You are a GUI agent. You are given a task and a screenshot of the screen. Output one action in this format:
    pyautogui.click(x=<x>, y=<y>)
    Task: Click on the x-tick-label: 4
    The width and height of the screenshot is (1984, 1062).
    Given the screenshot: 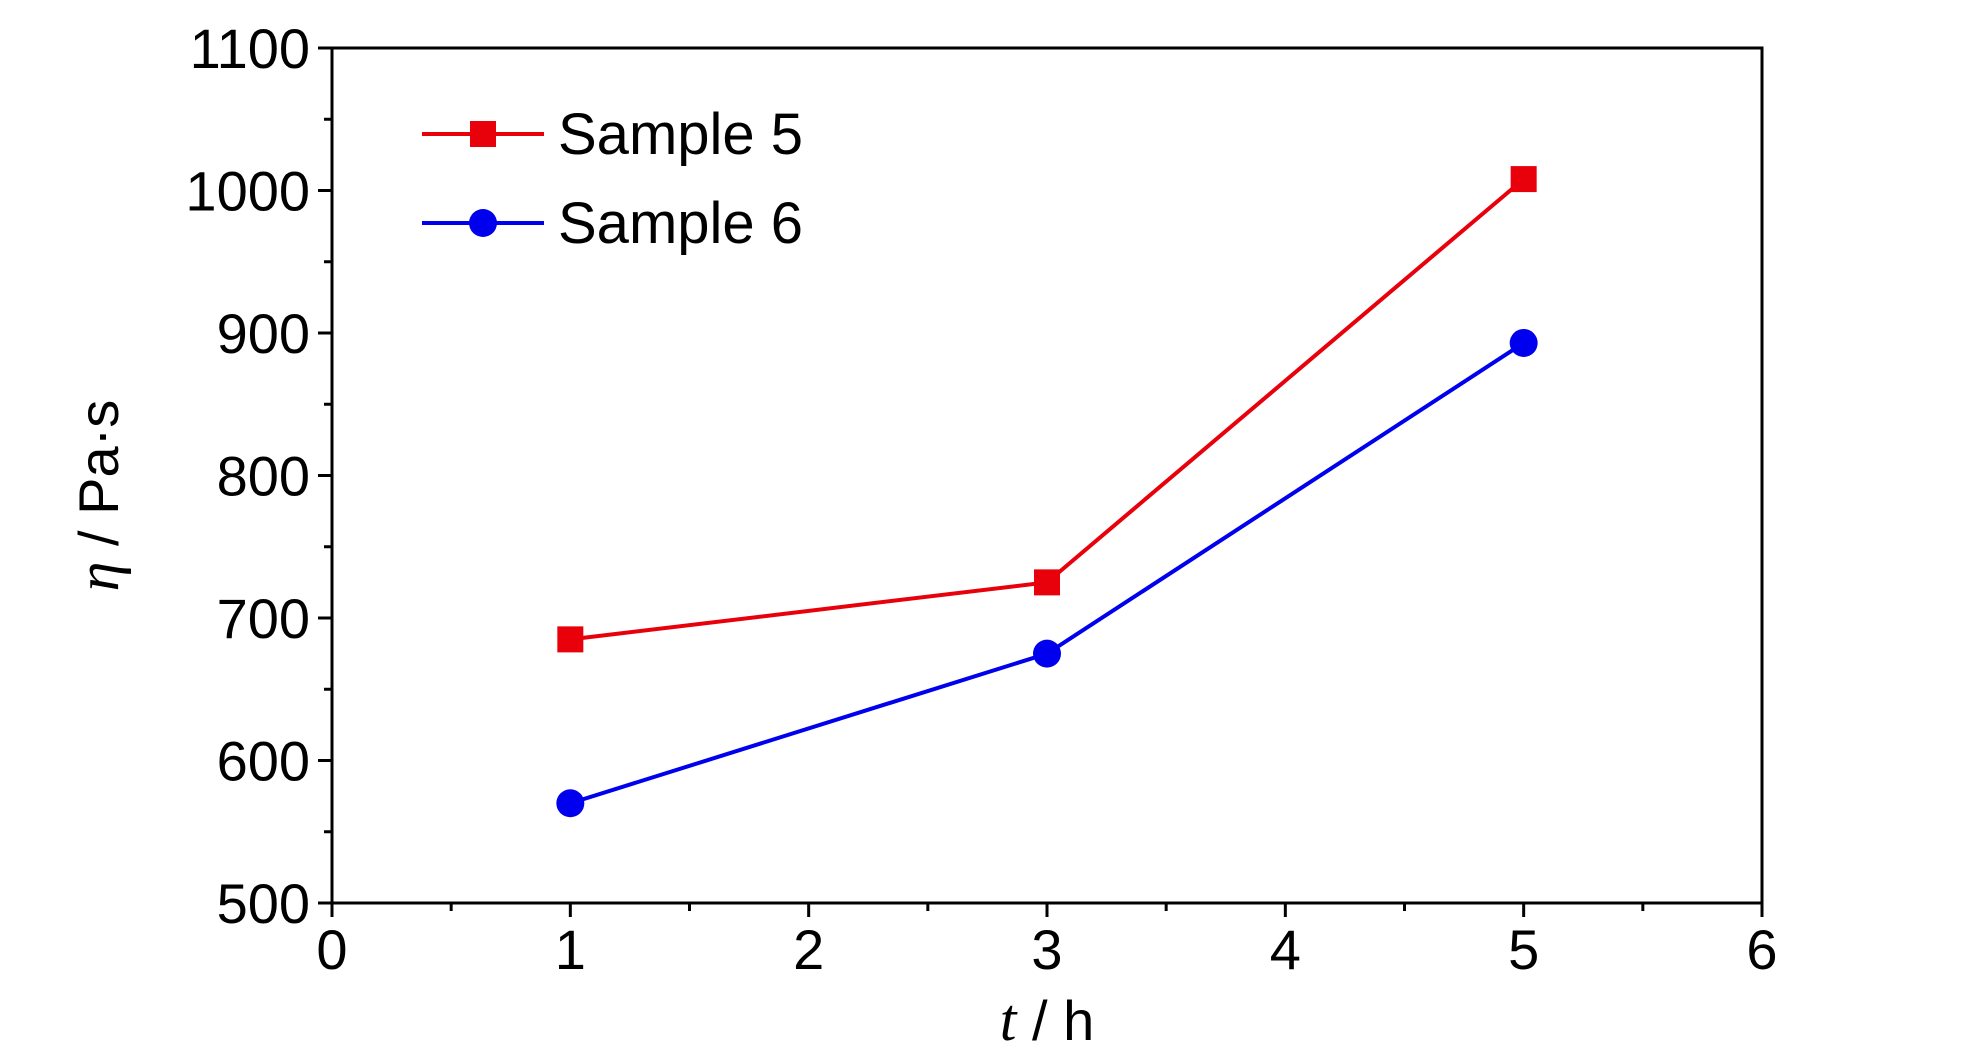 What is the action you would take?
    pyautogui.click(x=1285, y=949)
    